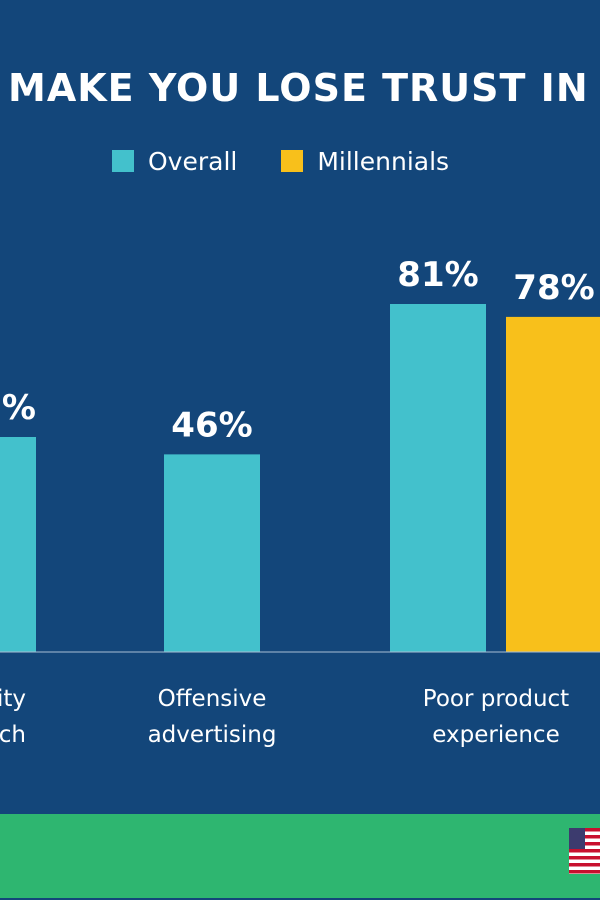 The image size is (600, 900). I want to click on legend: Overall Millennials, so click(302, 161).